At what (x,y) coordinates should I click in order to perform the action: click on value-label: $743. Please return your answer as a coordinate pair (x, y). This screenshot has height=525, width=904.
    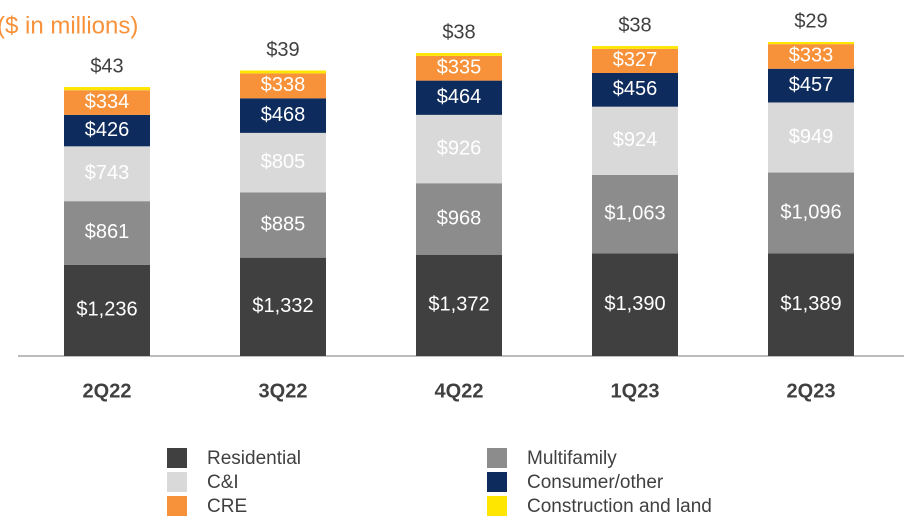
    Looking at the image, I should click on (107, 173).